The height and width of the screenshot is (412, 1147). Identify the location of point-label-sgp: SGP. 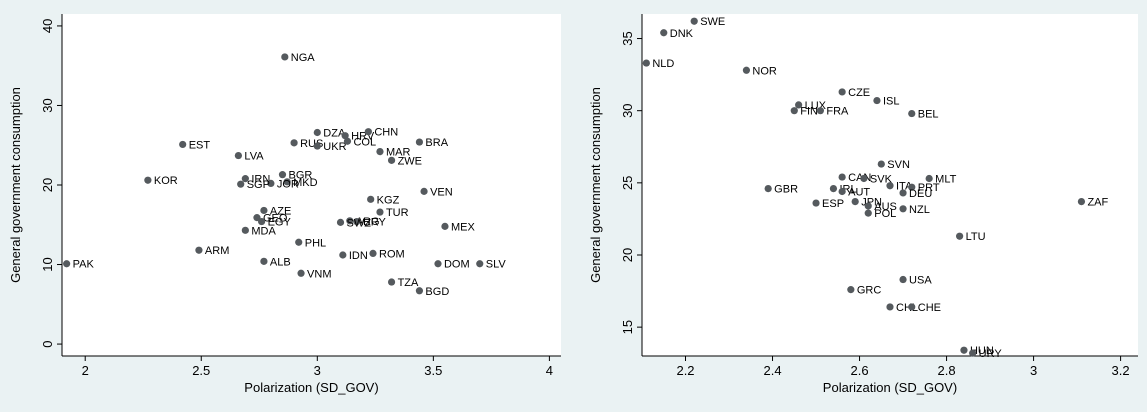
(258, 185).